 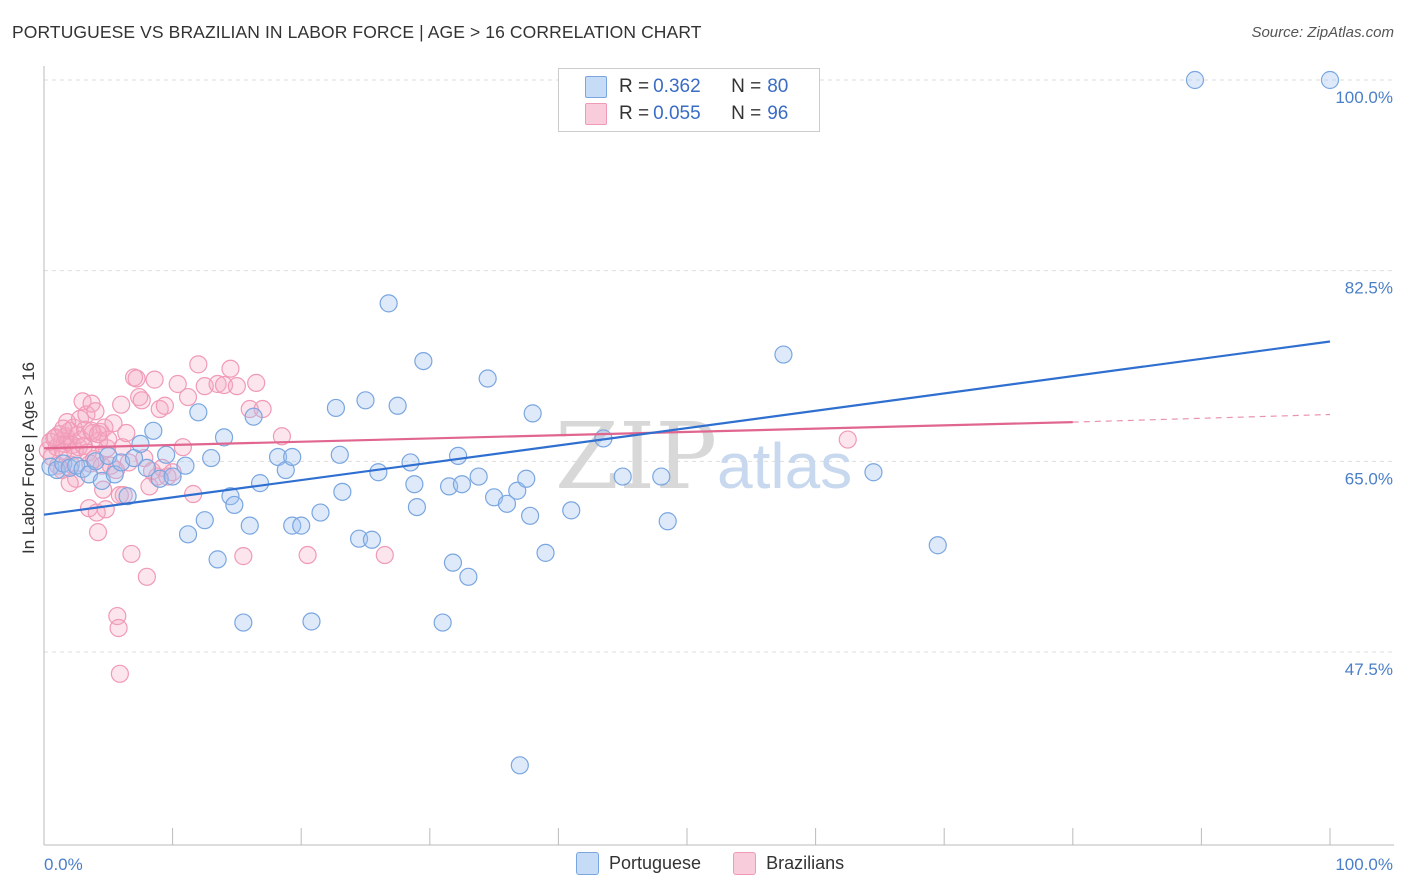 I want to click on y-tick-label: 65.0%, so click(x=1369, y=478).